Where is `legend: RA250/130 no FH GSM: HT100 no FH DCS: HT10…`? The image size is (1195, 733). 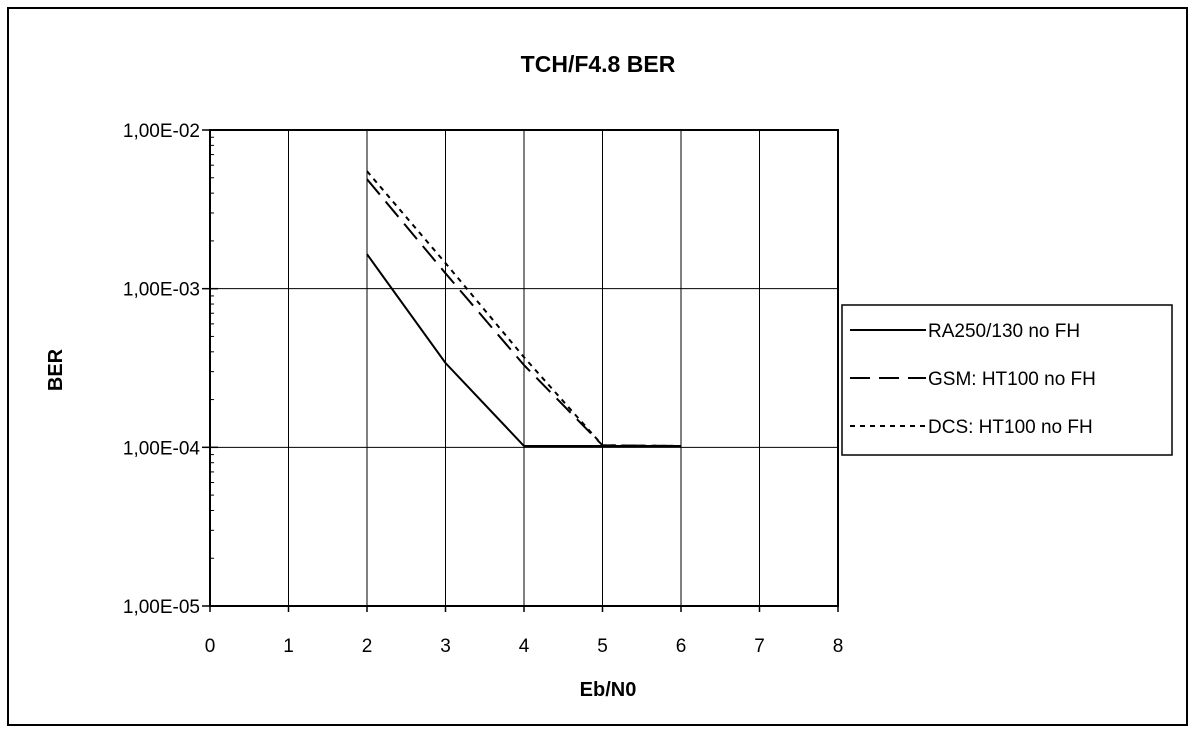 legend: RA250/130 no FH GSM: HT100 no FH DCS: HT10… is located at coordinates (1007, 380).